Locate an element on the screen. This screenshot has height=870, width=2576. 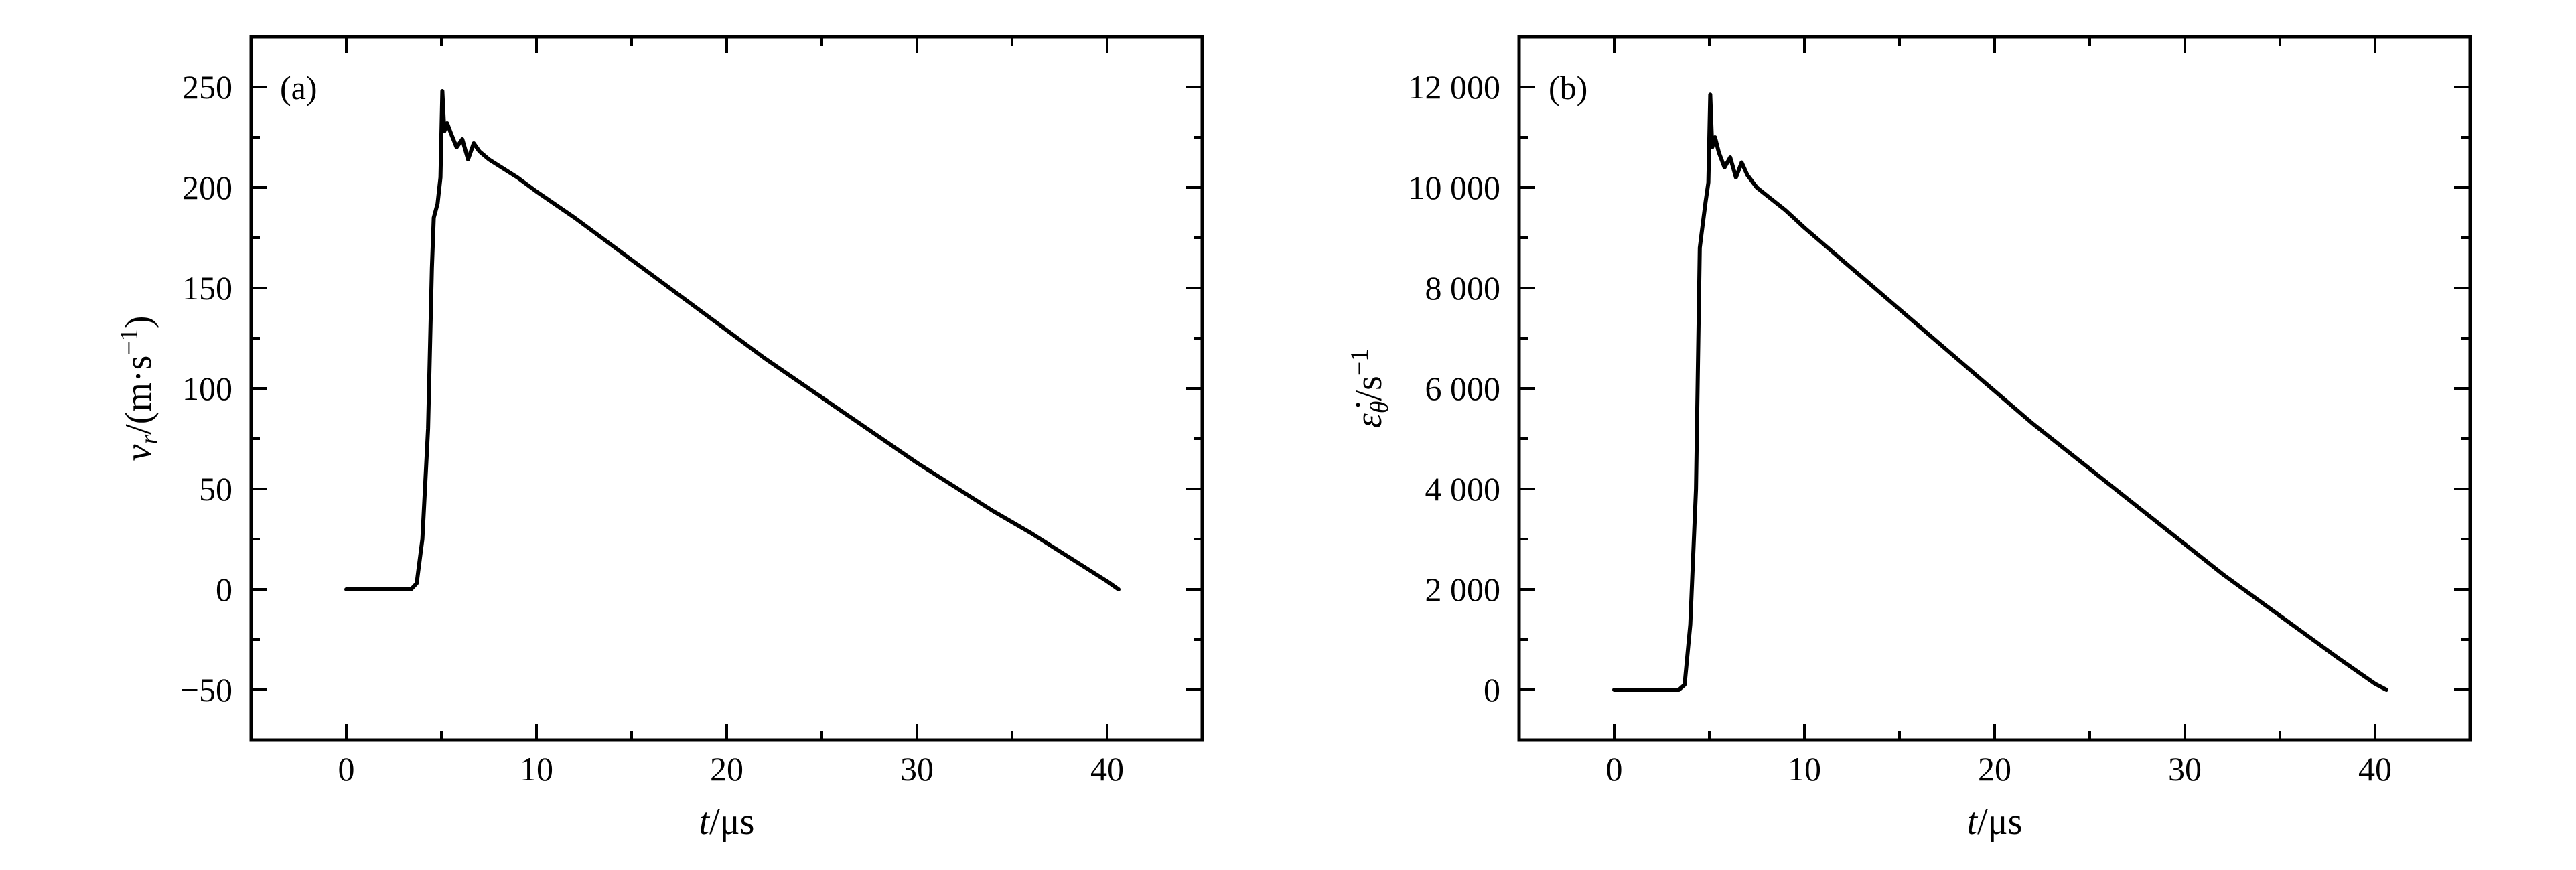
y-axis-label: ε̇θ/s−1 is located at coordinates (1370, 389).